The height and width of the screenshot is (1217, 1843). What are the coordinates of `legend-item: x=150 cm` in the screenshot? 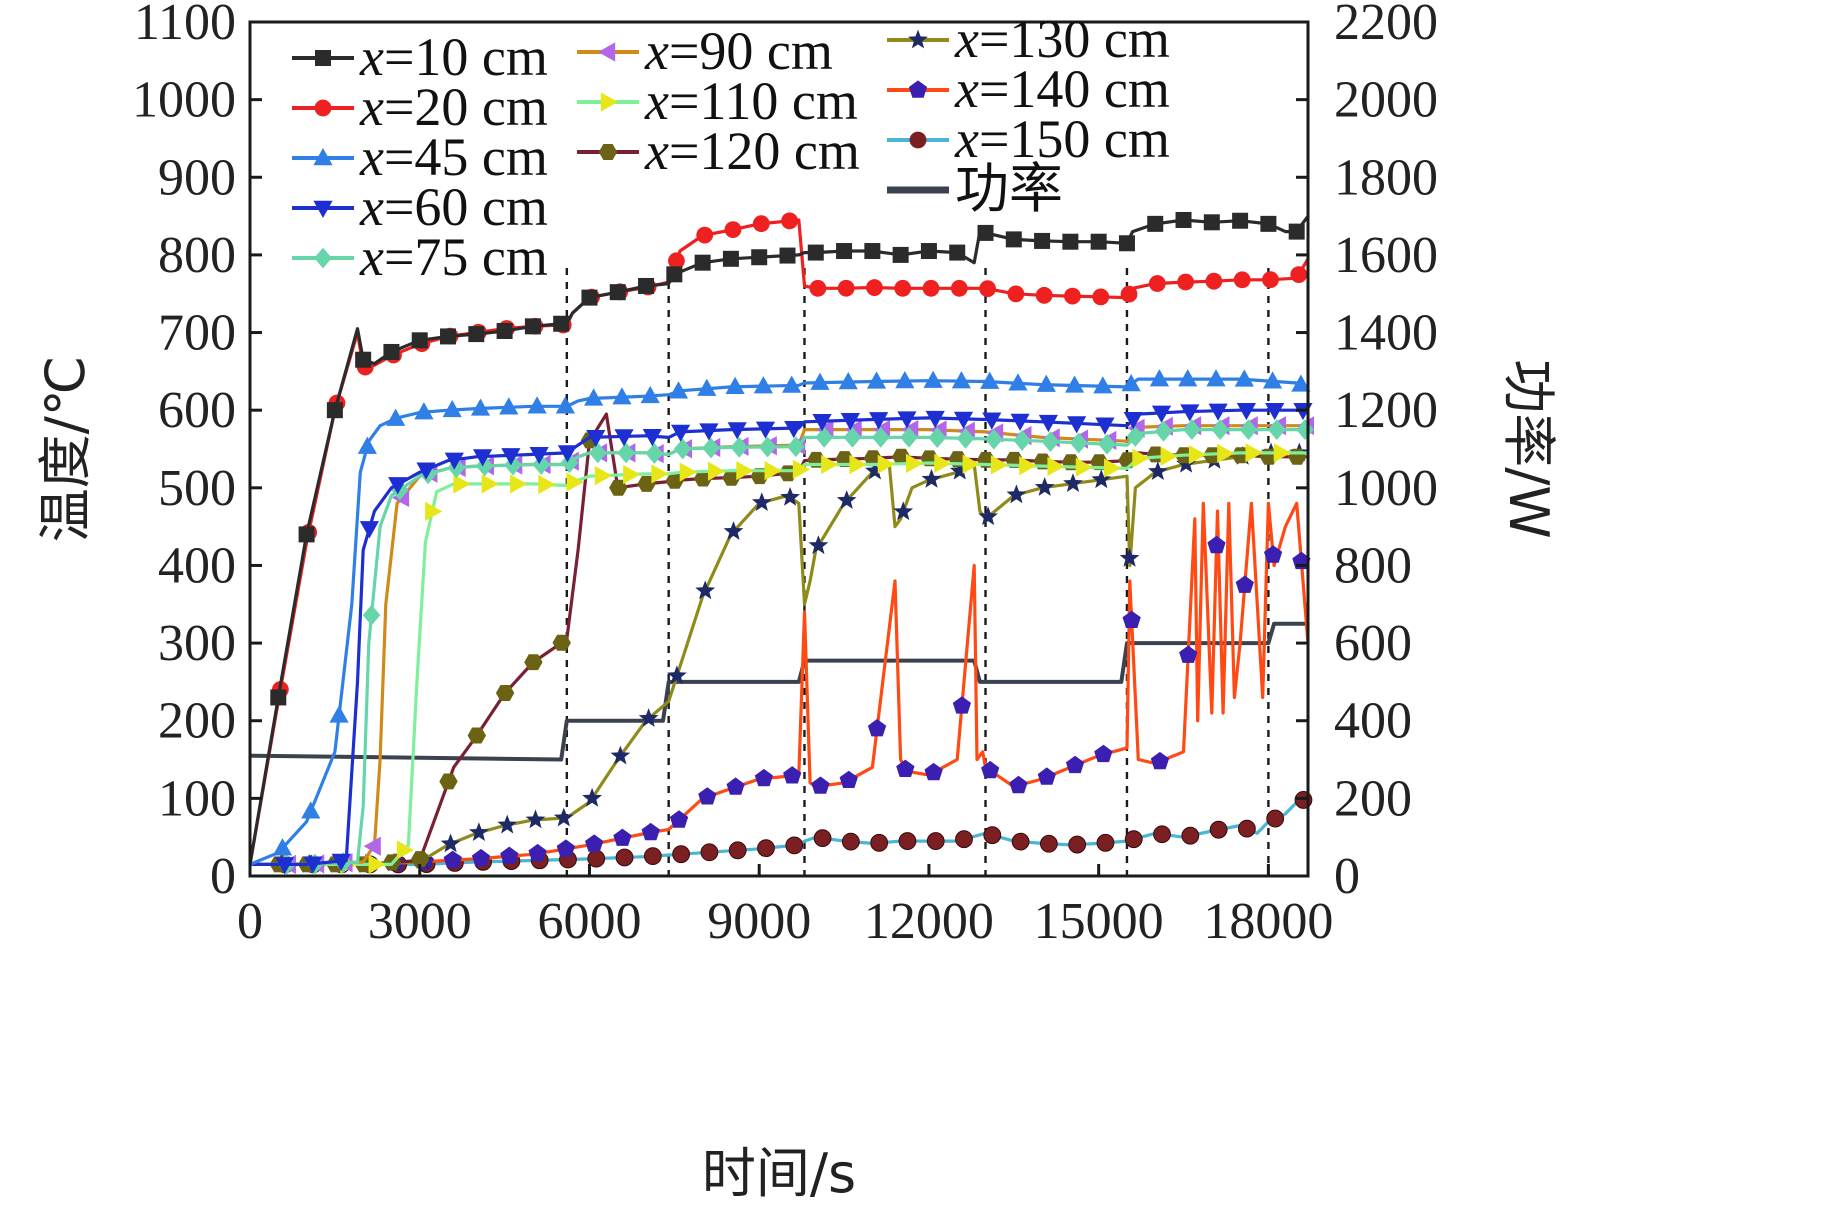 It's located at (1028, 139).